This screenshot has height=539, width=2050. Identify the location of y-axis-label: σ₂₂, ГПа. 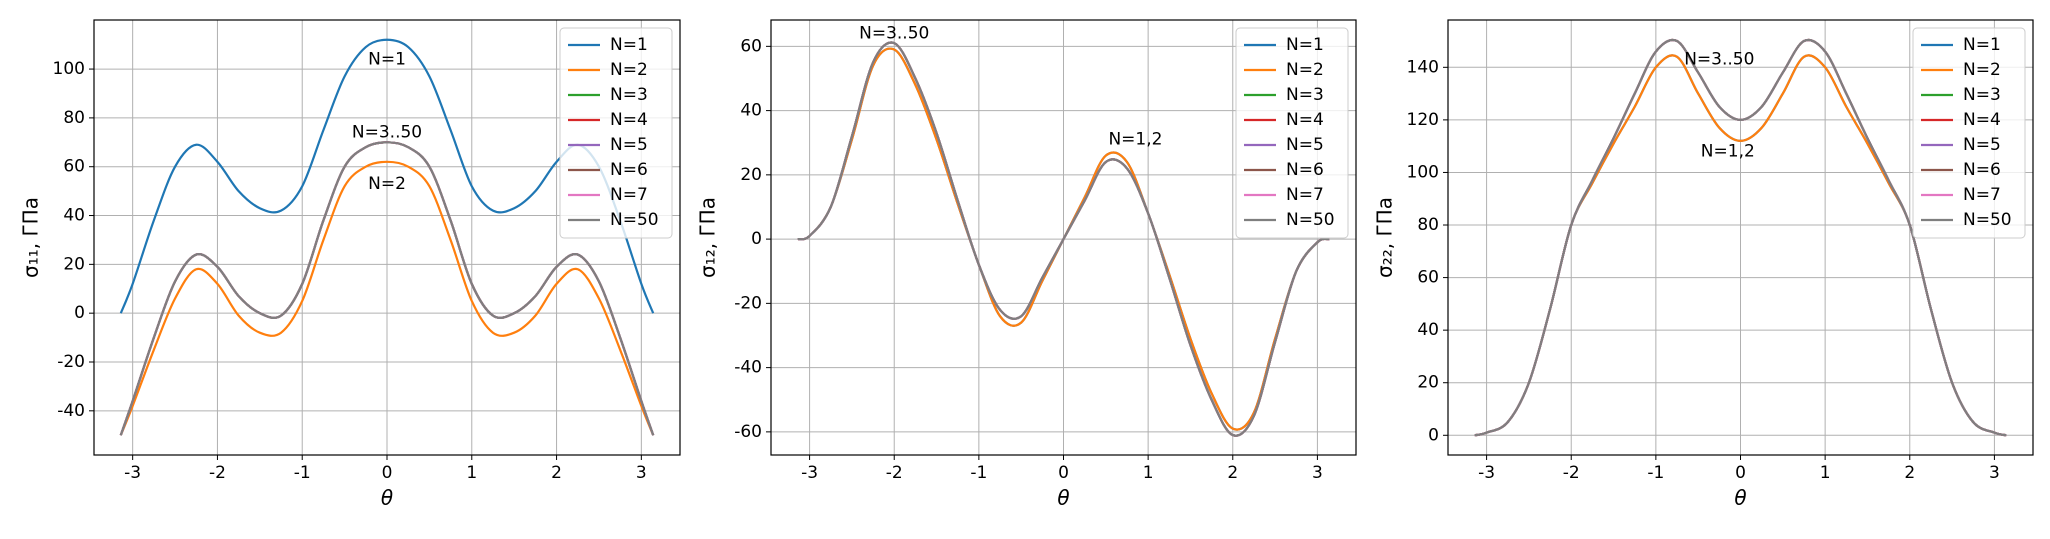
(1385, 237).